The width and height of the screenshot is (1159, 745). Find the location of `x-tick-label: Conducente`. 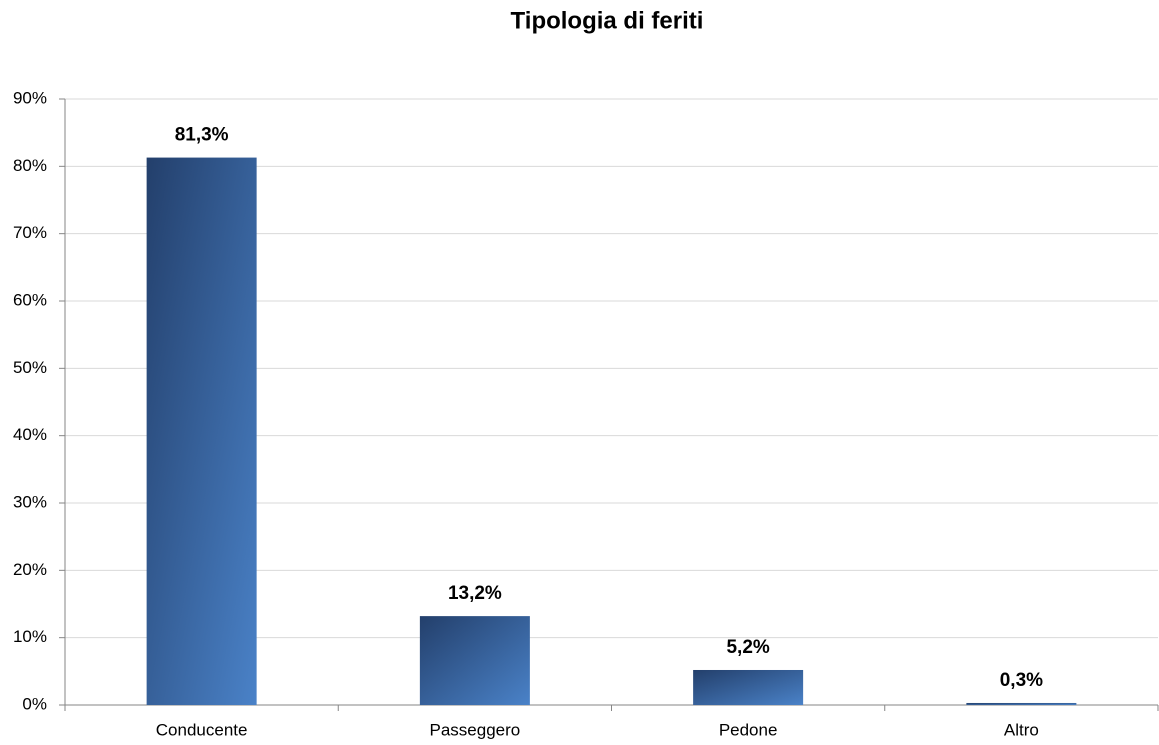

x-tick-label: Conducente is located at coordinates (202, 729).